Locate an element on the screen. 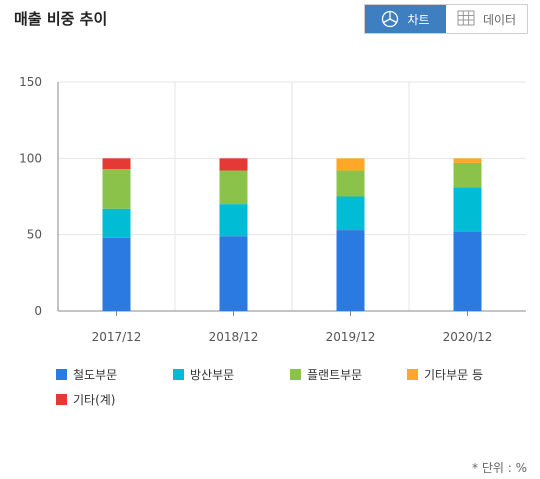 The width and height of the screenshot is (540, 479). y-tick-label: 150 is located at coordinates (30, 82).